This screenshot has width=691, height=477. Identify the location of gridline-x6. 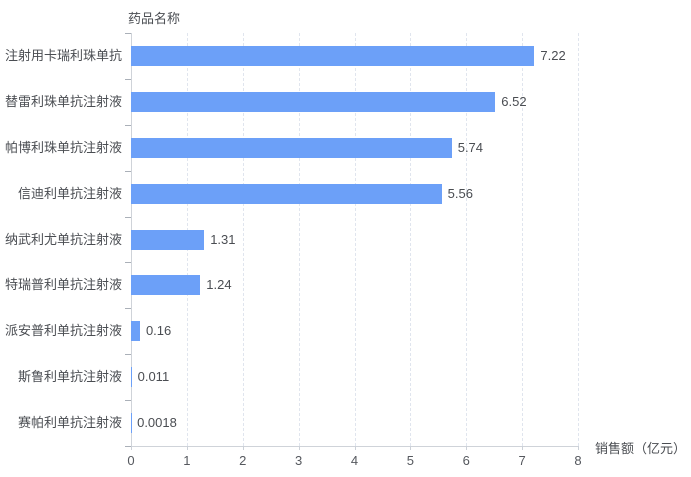
(467, 239).